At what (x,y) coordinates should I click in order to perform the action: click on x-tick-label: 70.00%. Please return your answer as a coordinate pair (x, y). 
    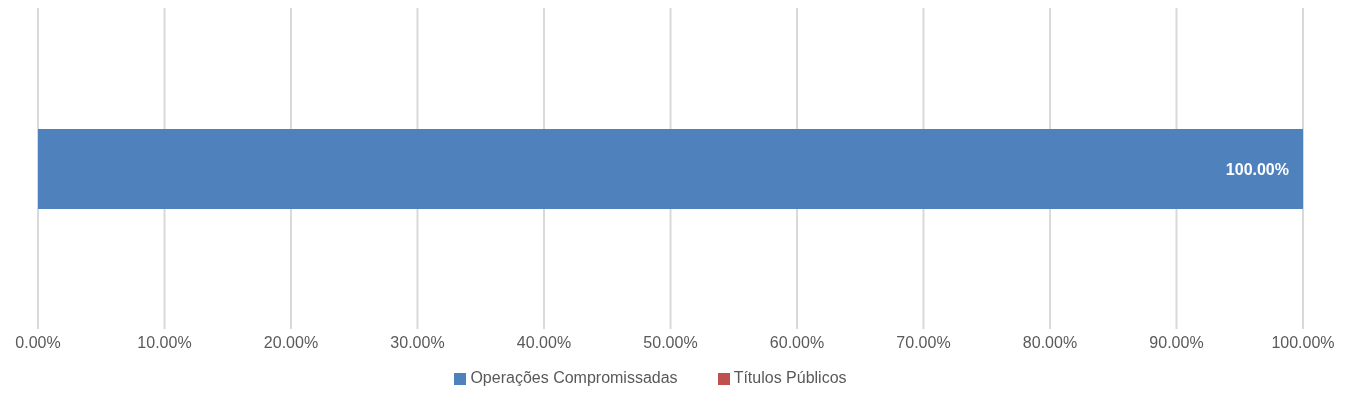
    Looking at the image, I should click on (923, 343).